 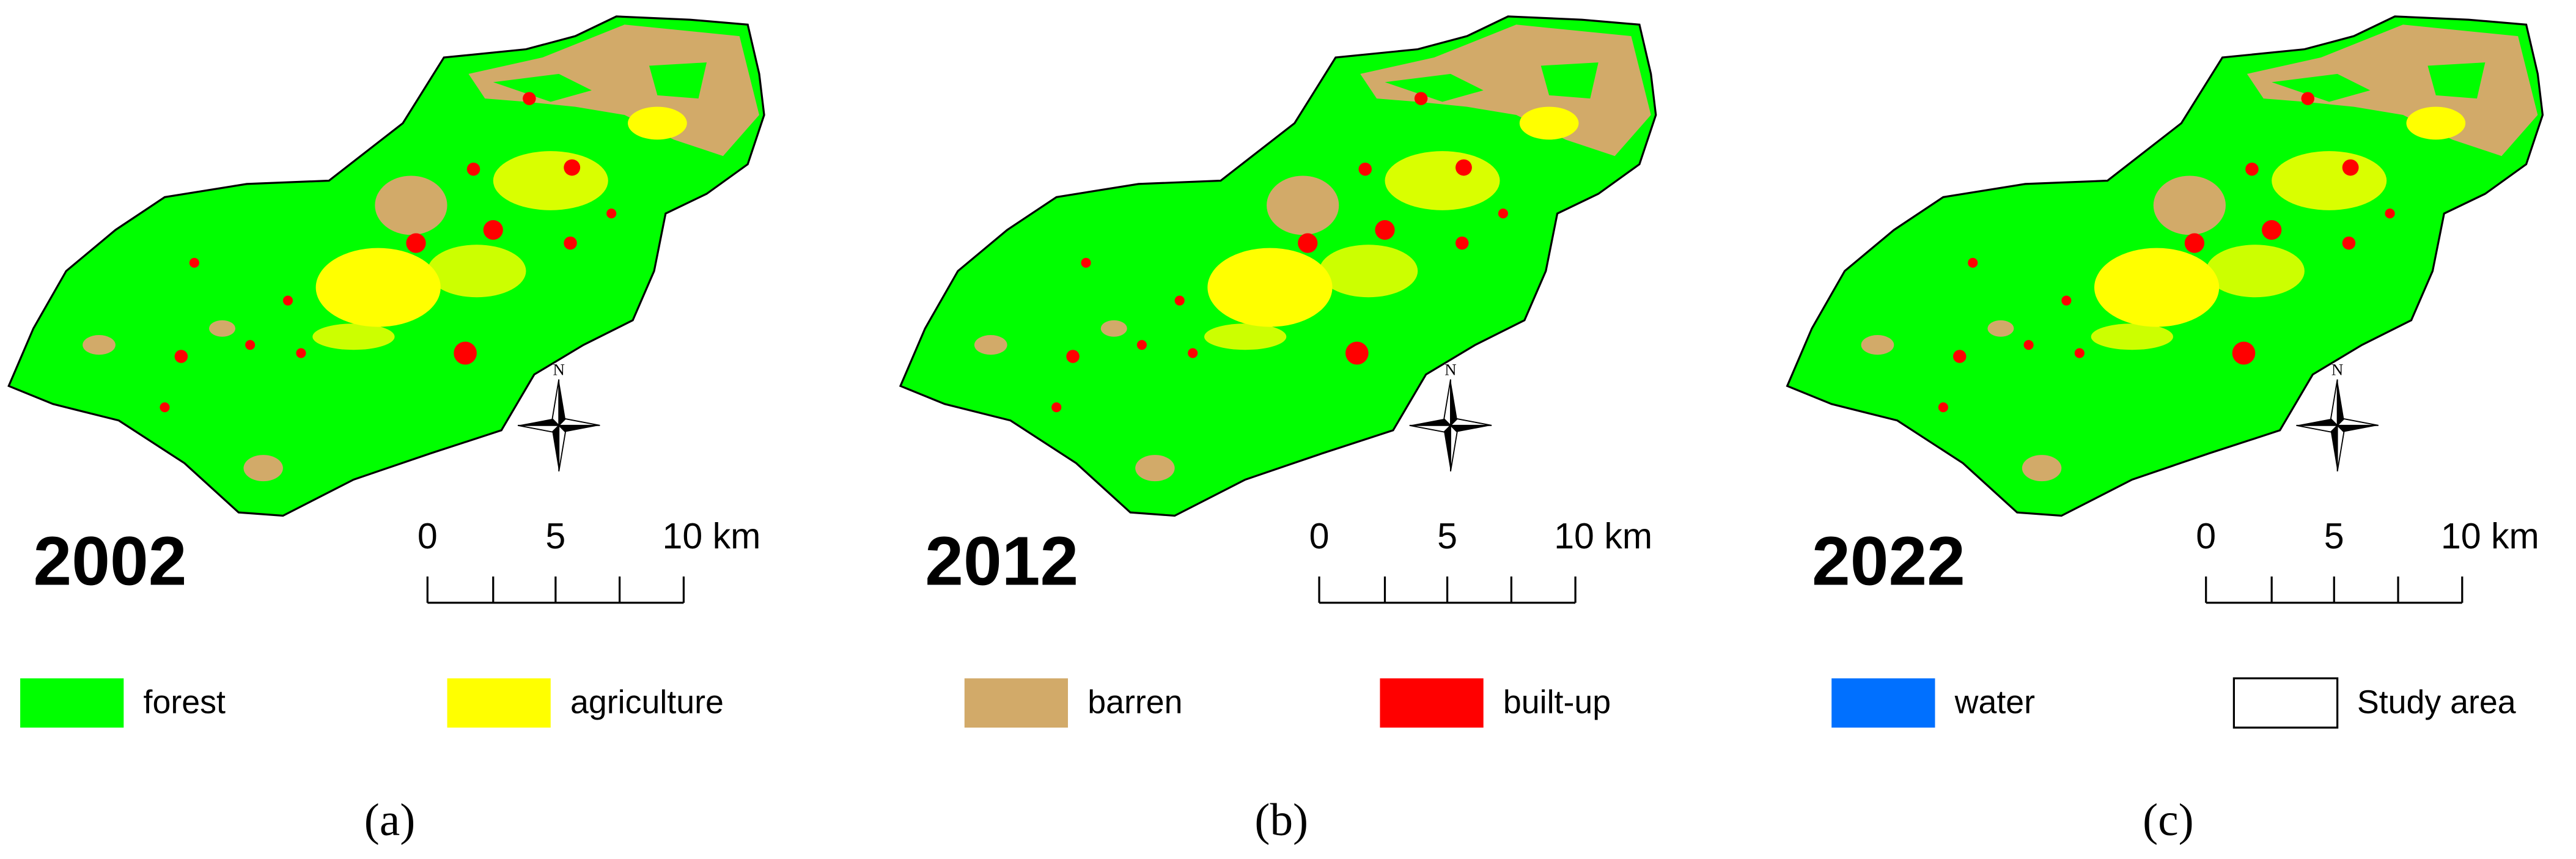 I want to click on legend-label: built-up, so click(x=1557, y=702).